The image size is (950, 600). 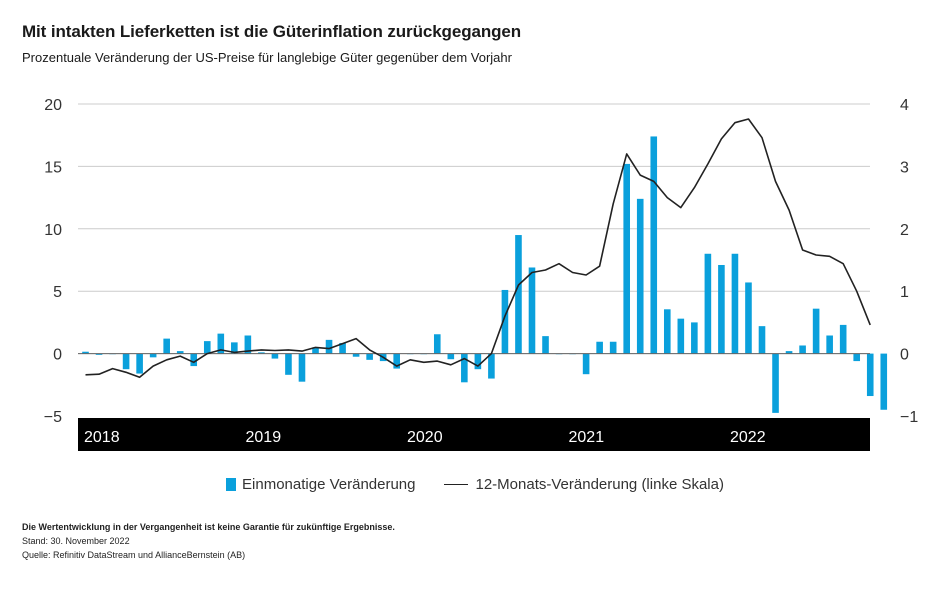 I want to click on line-swatch-icon, so click(x=455, y=484).